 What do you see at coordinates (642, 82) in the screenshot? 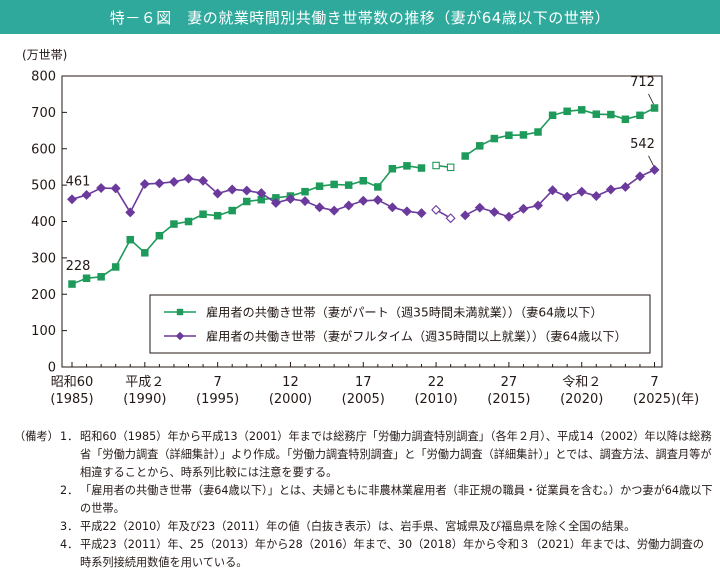
I see `data-label: 712` at bounding box center [642, 82].